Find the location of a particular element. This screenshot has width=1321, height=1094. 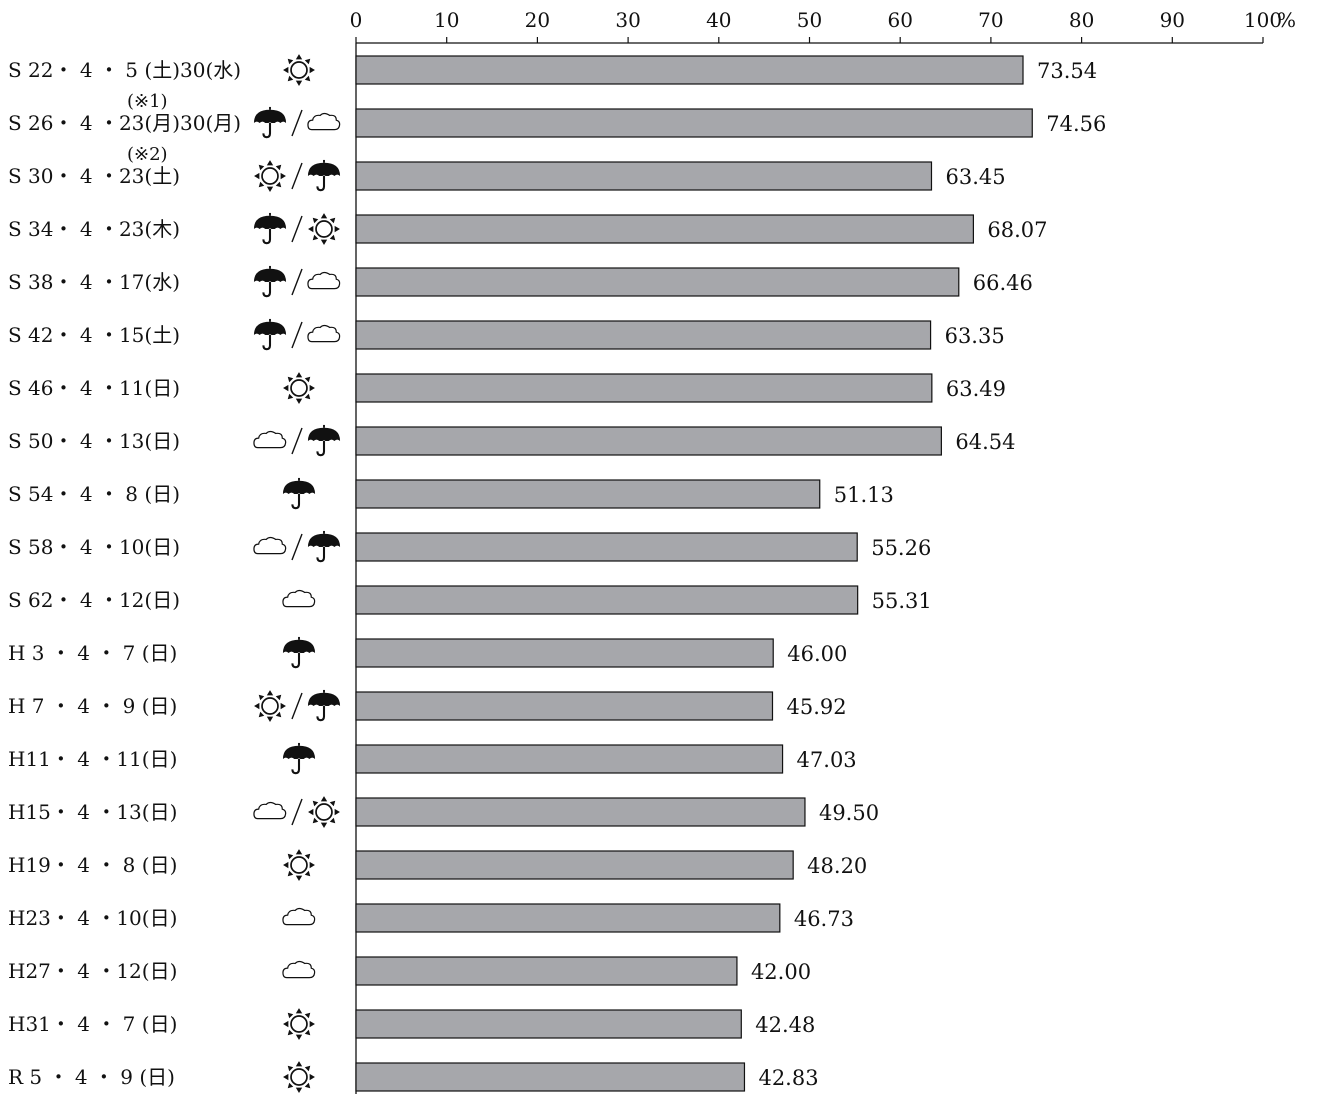

chart-row: H23・ 4 ・10(日) 46.73 is located at coordinates (431, 918).